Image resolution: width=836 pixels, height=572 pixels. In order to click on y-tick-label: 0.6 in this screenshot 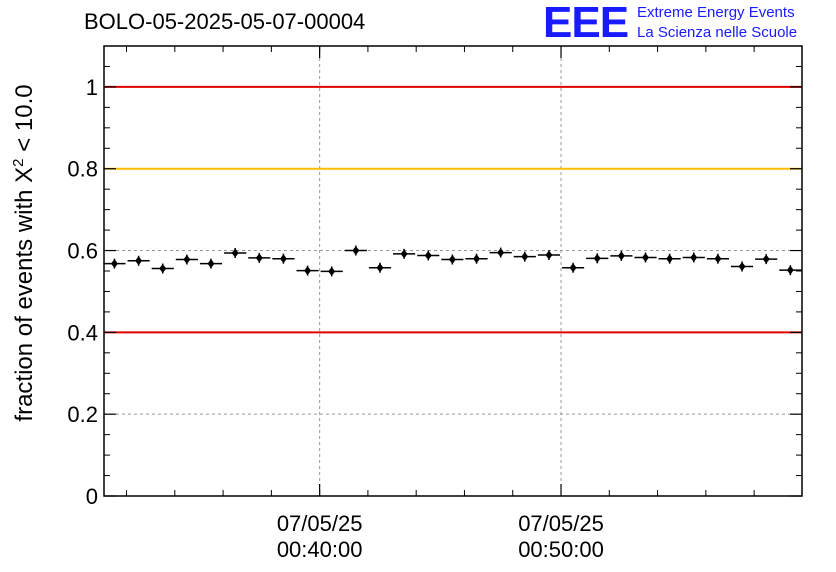, I will do `click(82, 251)`.